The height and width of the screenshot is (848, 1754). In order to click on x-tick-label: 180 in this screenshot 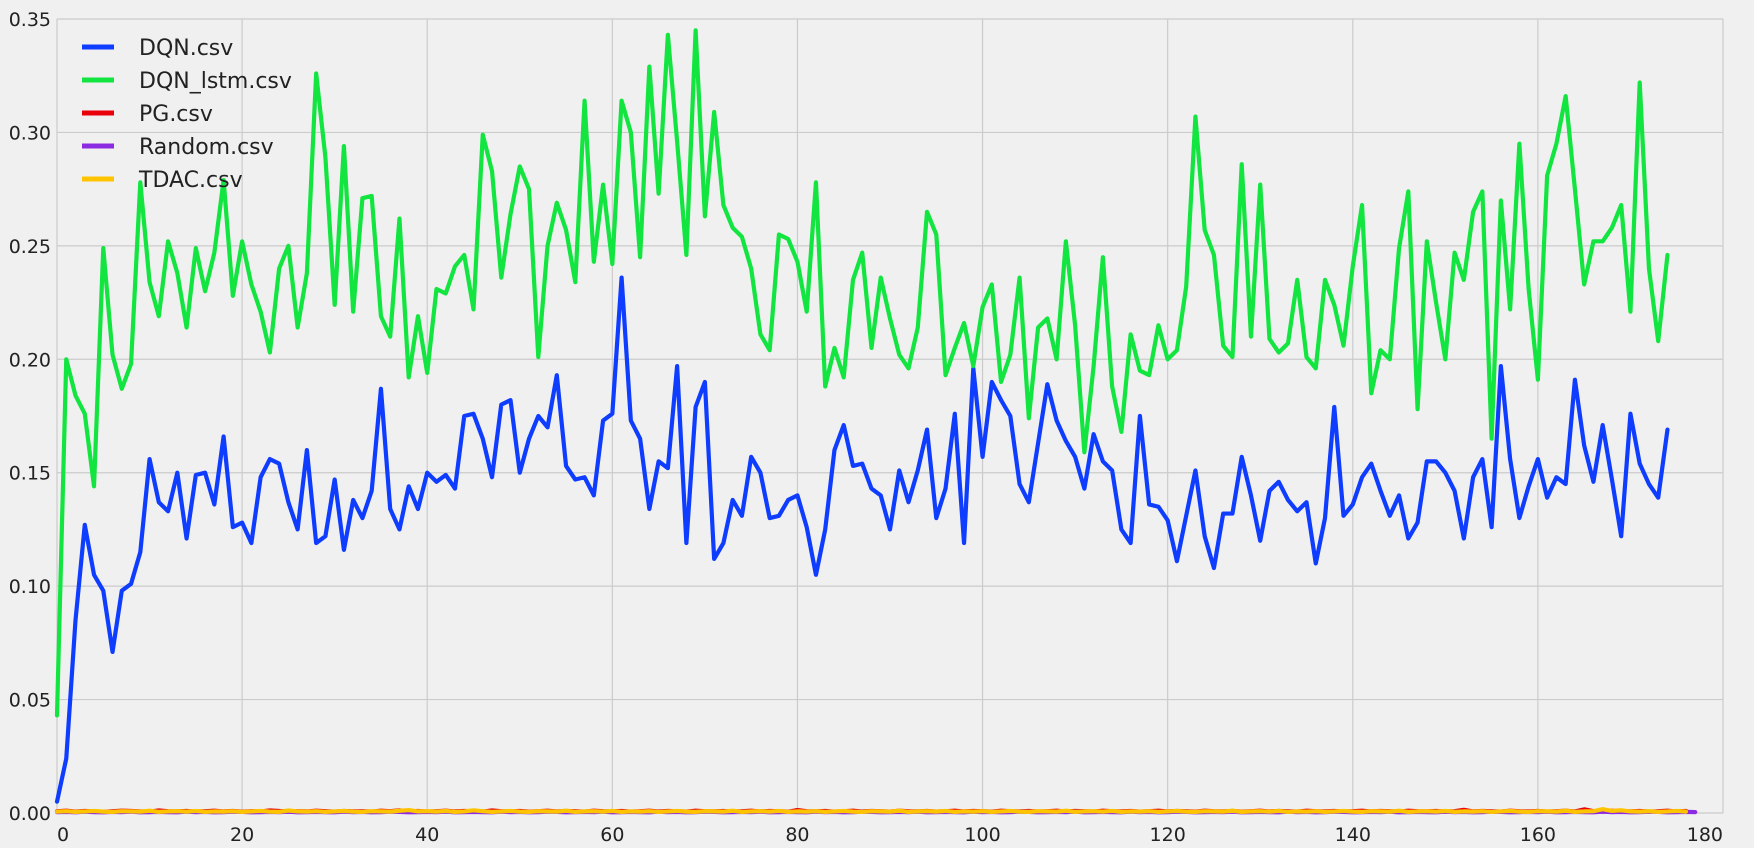, I will do `click(1705, 835)`.